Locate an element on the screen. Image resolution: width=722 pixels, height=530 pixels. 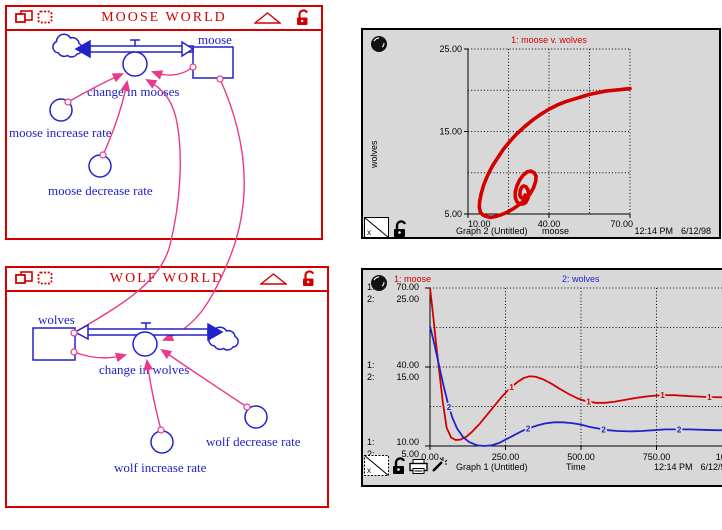
printer-icon is located at coordinates (418, 466).